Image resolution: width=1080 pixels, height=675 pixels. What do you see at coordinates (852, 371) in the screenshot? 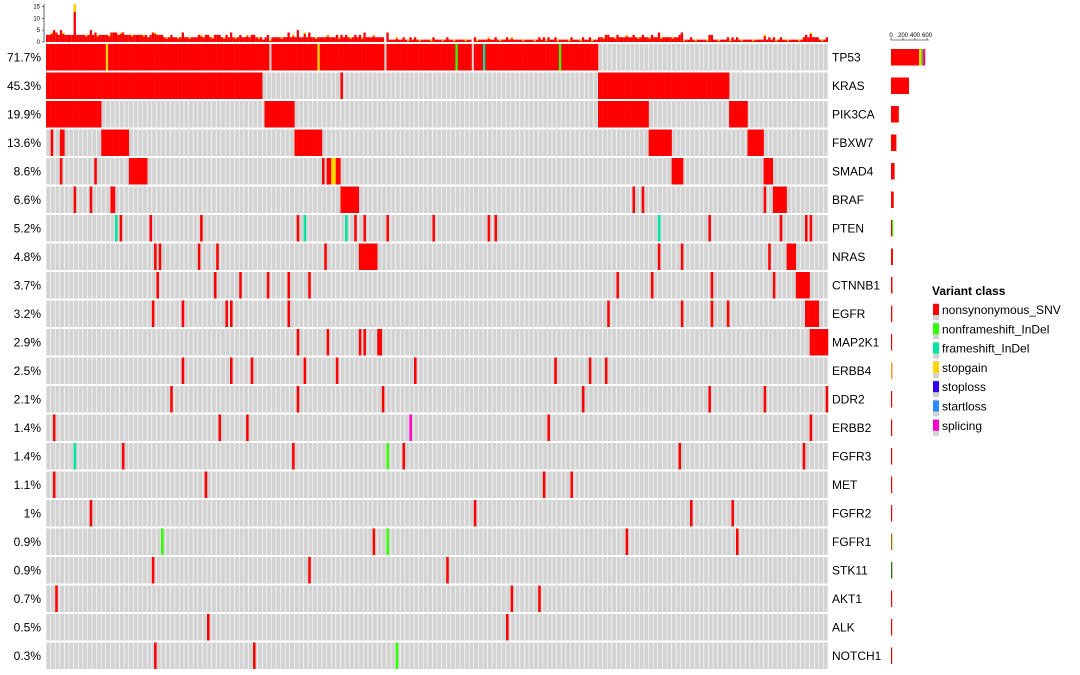
I see `gene-label-erbb4: ERBB4` at bounding box center [852, 371].